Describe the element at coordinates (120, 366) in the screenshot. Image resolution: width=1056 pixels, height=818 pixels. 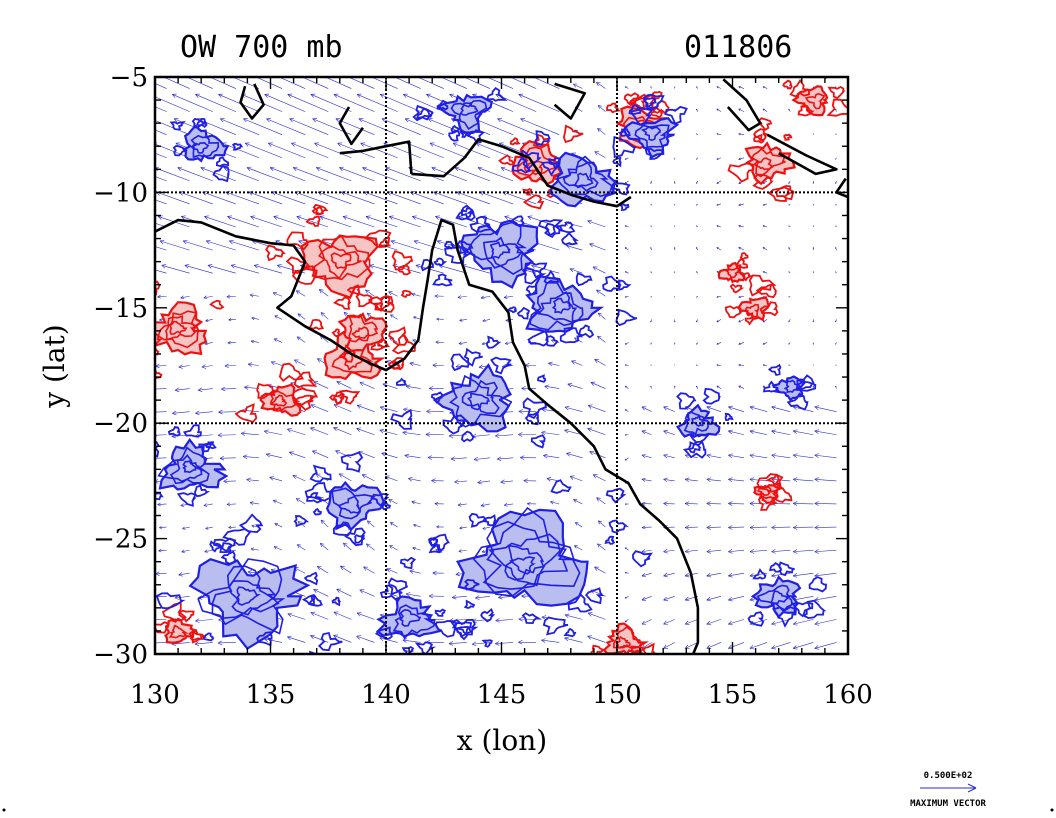
I see `y-axis-tick-labels: −5 −10 −15 −20 −25 −30` at that location.